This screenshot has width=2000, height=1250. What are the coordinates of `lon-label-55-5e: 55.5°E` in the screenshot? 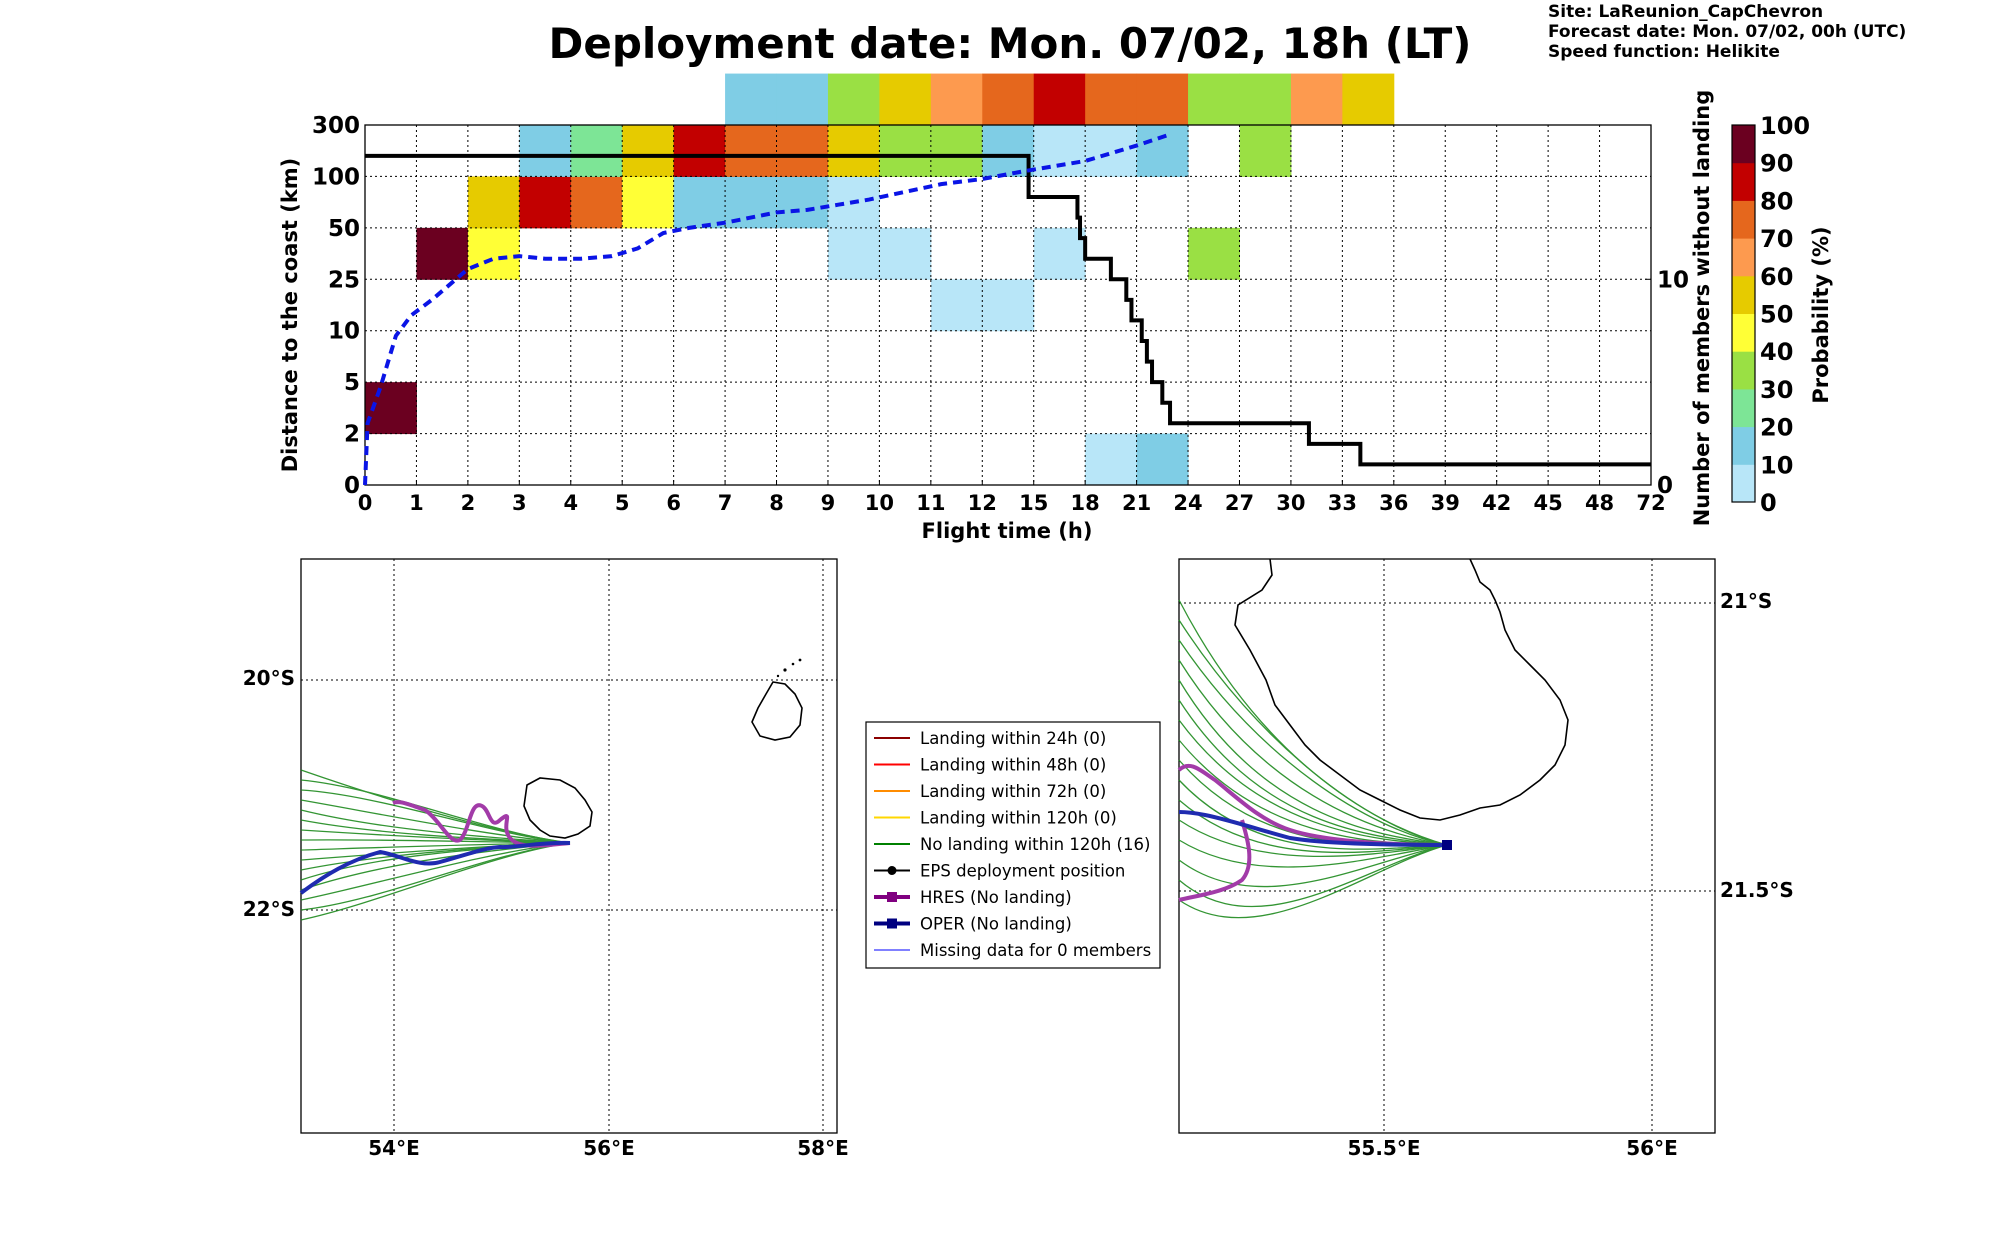 It's located at (1383, 1148).